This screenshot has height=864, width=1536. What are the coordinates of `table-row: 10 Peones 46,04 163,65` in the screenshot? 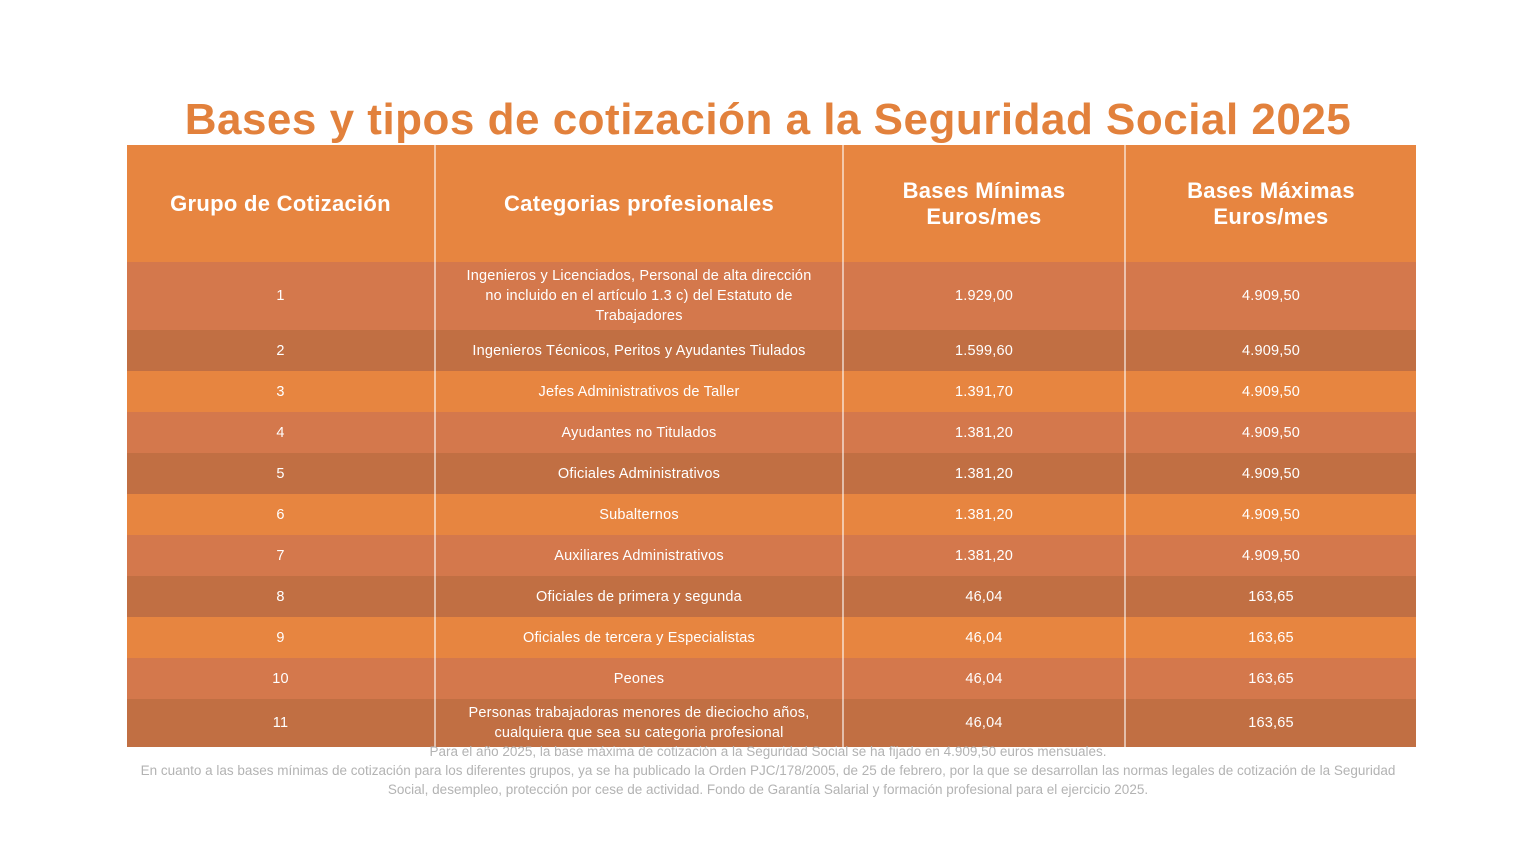 It's located at (771, 678).